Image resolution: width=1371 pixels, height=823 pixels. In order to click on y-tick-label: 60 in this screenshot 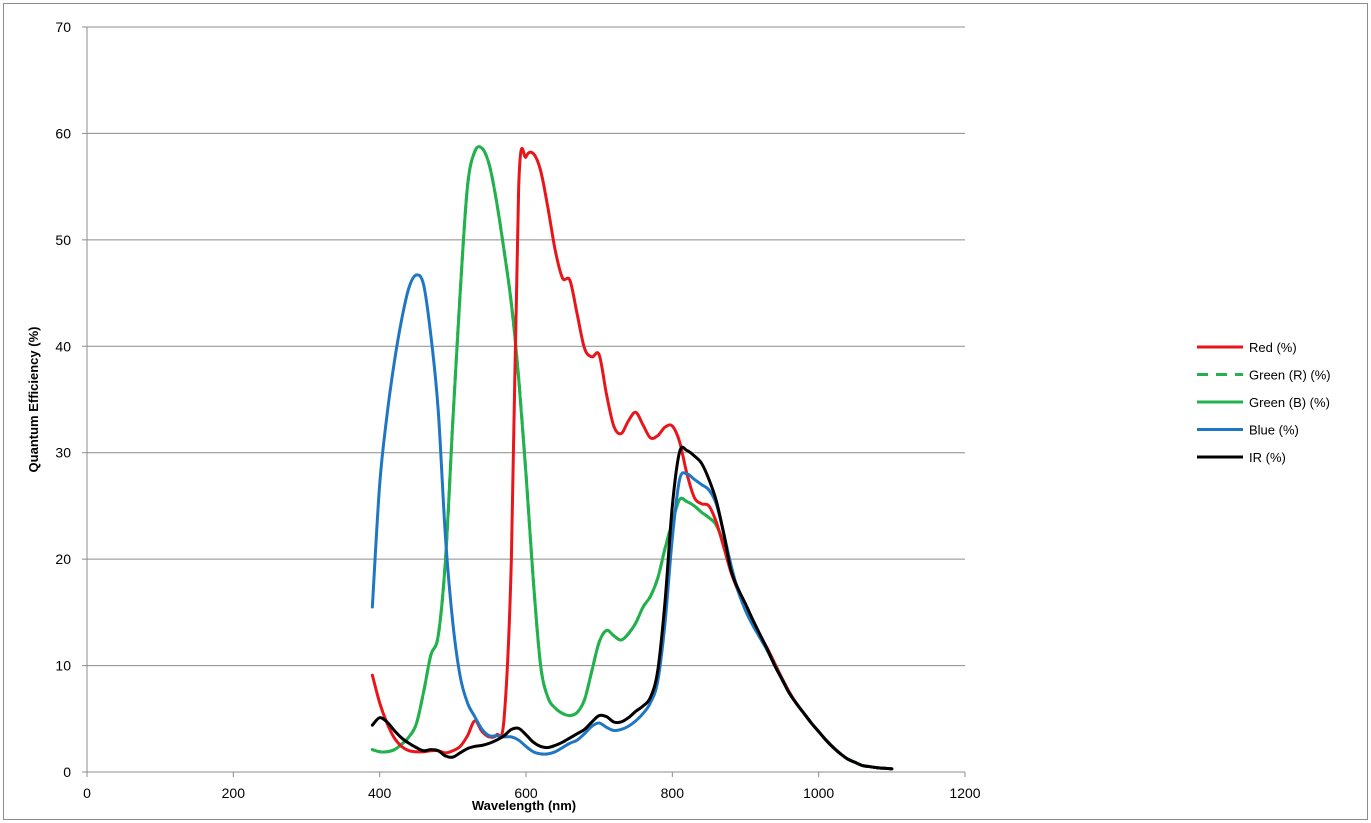, I will do `click(63, 133)`.